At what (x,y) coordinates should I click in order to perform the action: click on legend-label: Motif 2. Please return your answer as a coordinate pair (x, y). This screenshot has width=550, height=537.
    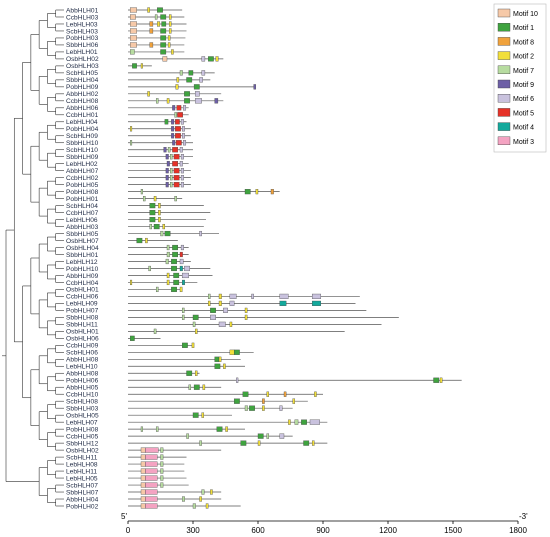
    Looking at the image, I should click on (523, 57).